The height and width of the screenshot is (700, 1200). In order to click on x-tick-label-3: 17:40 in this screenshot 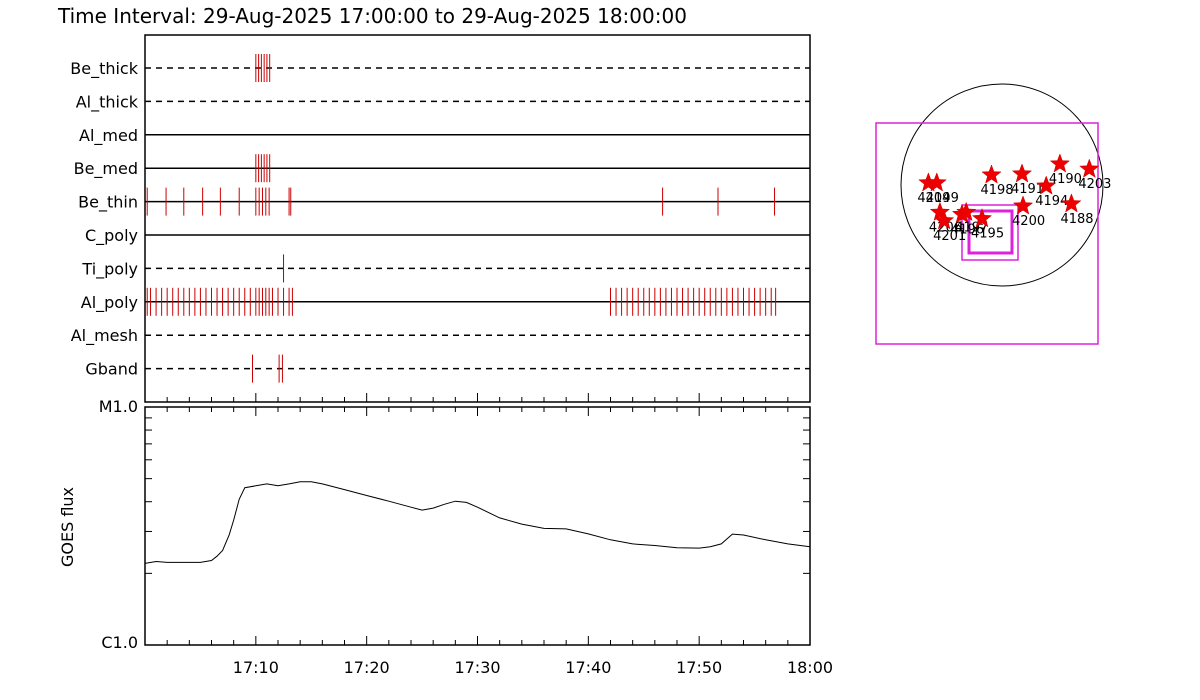, I will do `click(588, 667)`.